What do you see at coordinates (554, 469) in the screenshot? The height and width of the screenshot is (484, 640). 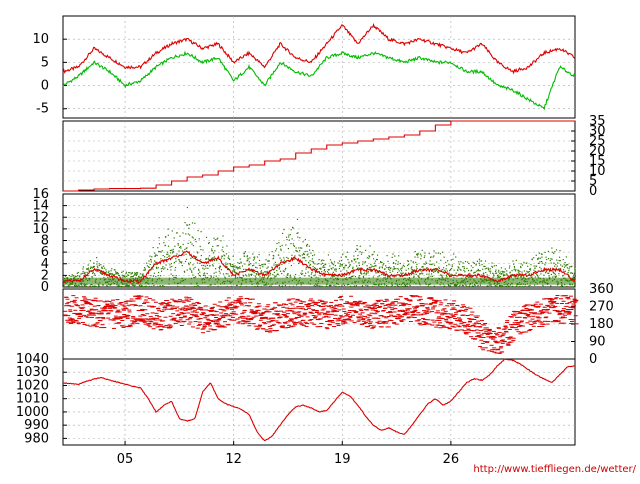 I see `source-credit-link: http://www.tieffliegen.de/wetter/` at bounding box center [554, 469].